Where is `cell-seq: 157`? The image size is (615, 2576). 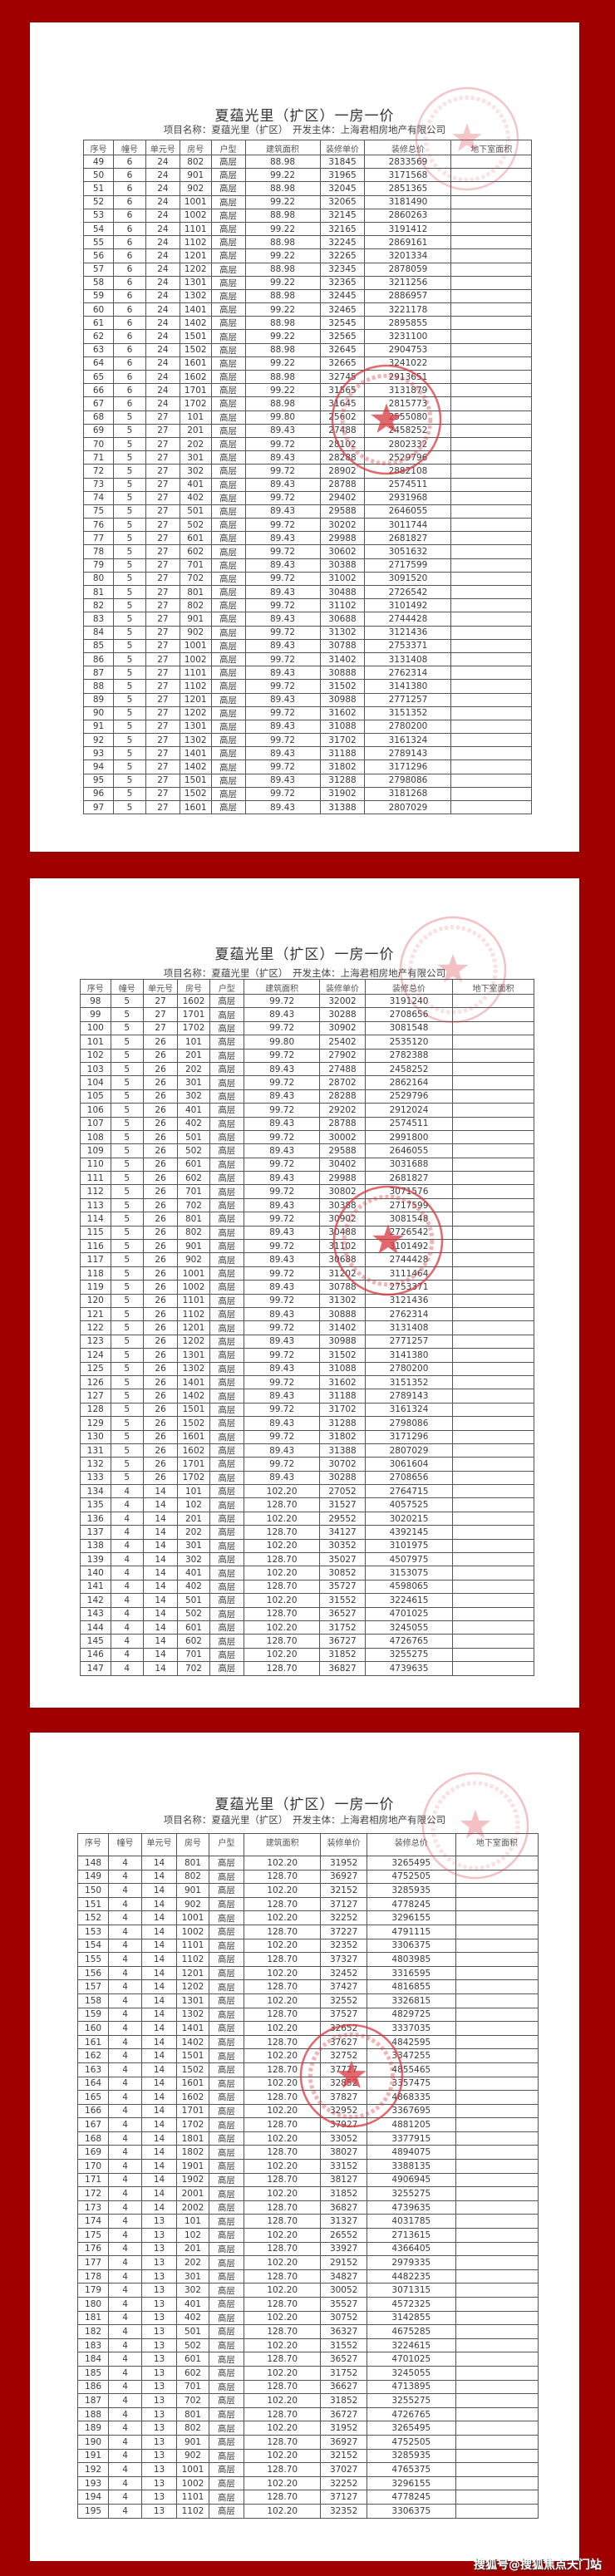
cell-seq: 157 is located at coordinates (93, 1986).